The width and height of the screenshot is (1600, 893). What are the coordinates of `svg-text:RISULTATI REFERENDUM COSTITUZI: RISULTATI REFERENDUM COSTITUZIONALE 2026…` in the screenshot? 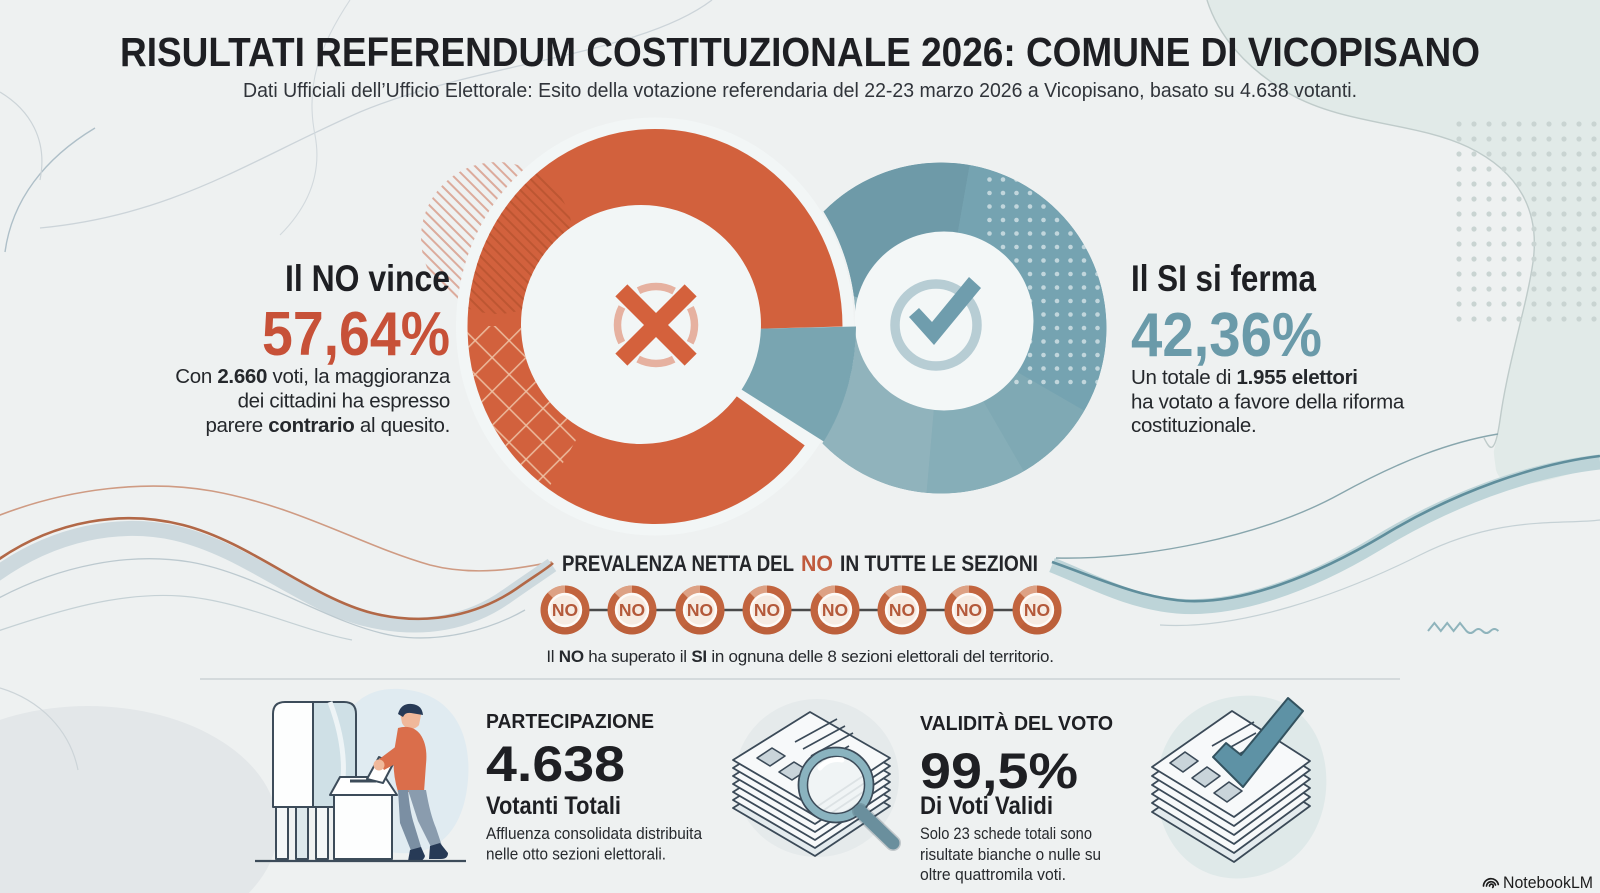 It's located at (800, 52).